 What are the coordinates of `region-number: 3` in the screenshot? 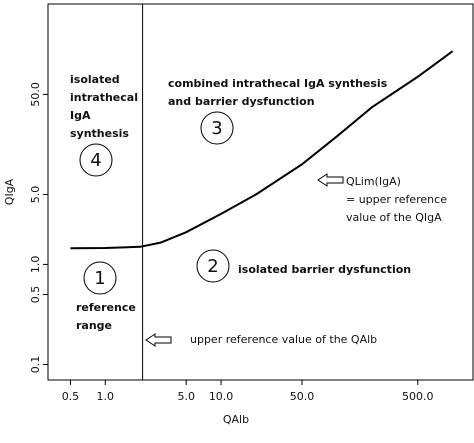 It's located at (216, 128).